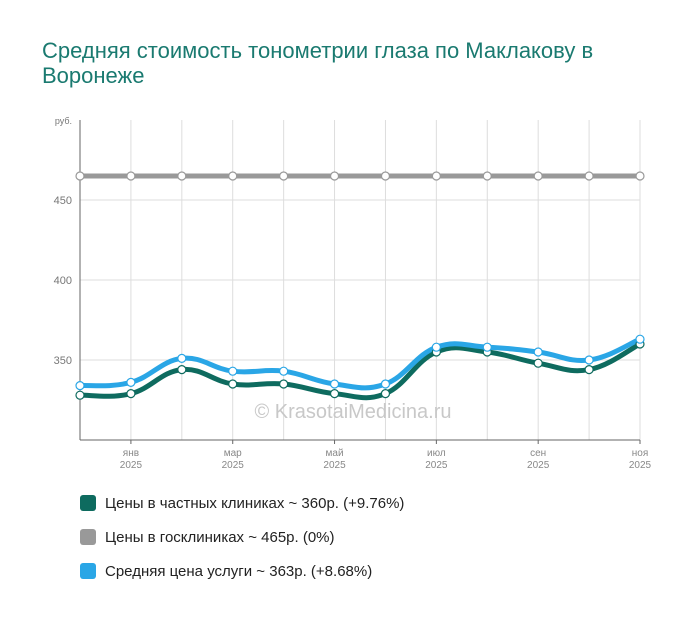  What do you see at coordinates (360, 363) in the screenshot?
I see `series-2-line` at bounding box center [360, 363].